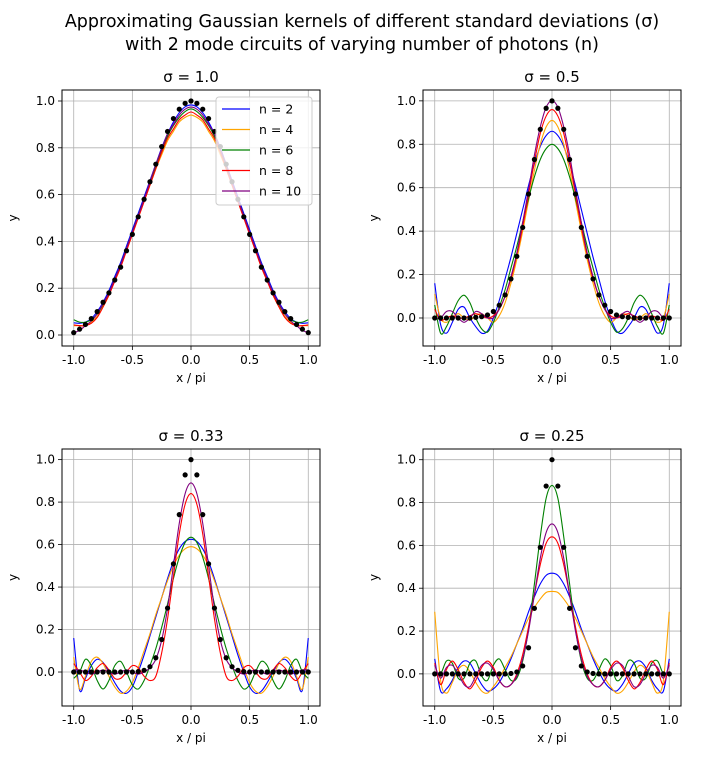  What do you see at coordinates (249, 720) in the screenshot?
I see `x-tick-label: 0.5` at bounding box center [249, 720].